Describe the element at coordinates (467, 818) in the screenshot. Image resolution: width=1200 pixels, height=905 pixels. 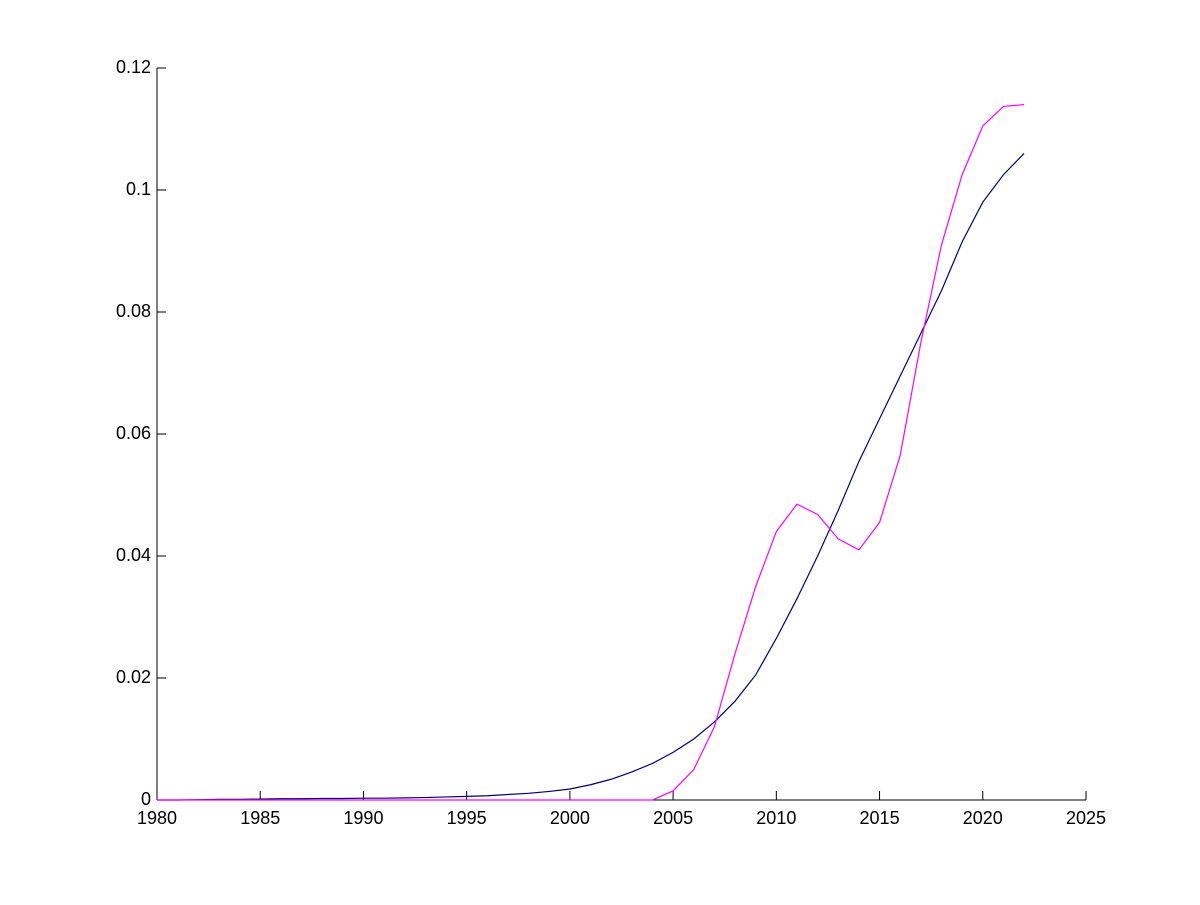
I see `x-tick-label: 1995` at that location.